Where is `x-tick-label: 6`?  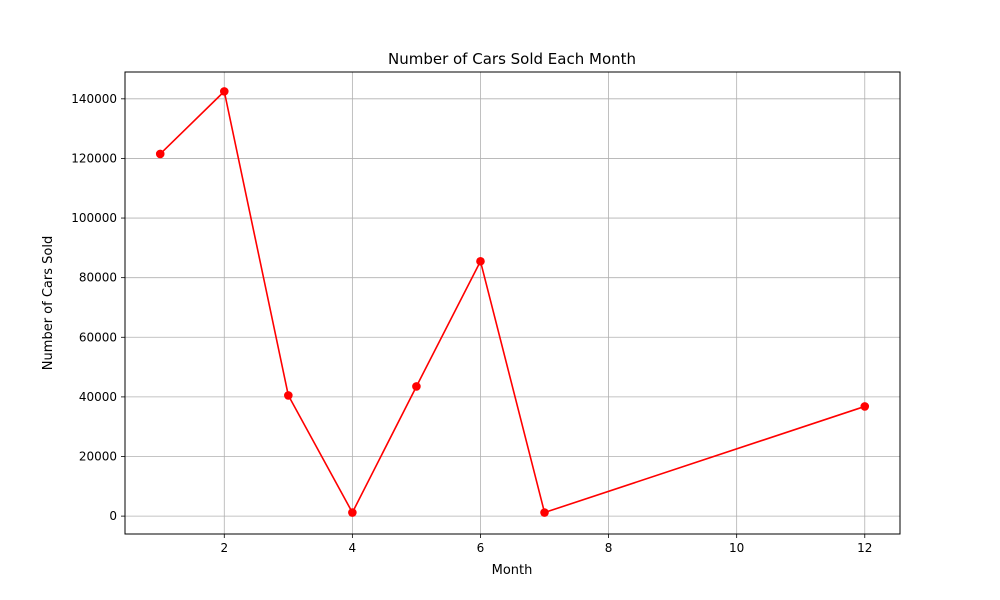
x-tick-label: 6 is located at coordinates (481, 548).